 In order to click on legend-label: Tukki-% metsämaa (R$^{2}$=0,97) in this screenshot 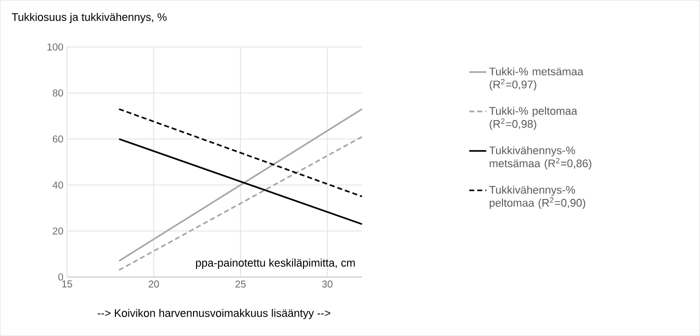, I will do `click(536, 79)`.